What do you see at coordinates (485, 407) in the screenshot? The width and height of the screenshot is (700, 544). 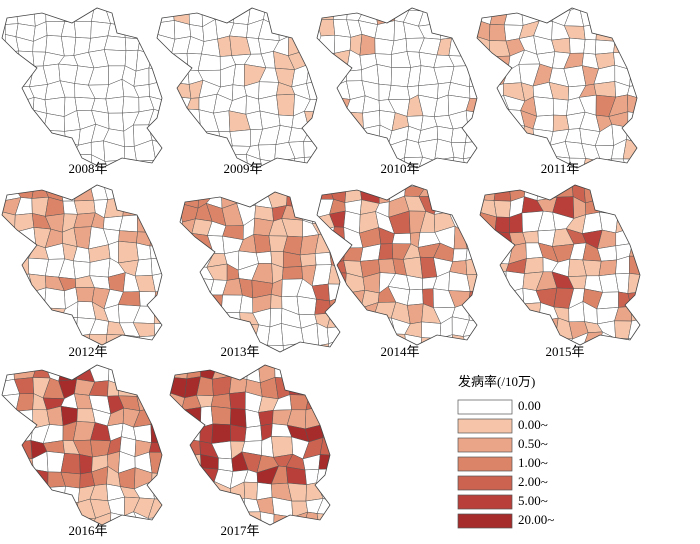 I see `legend-swatch` at bounding box center [485, 407].